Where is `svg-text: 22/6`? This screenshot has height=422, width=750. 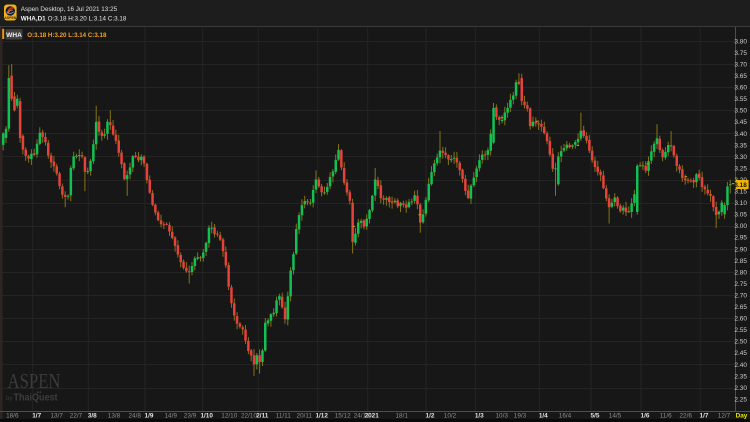
svg-text: 22/6 is located at coordinates (685, 416).